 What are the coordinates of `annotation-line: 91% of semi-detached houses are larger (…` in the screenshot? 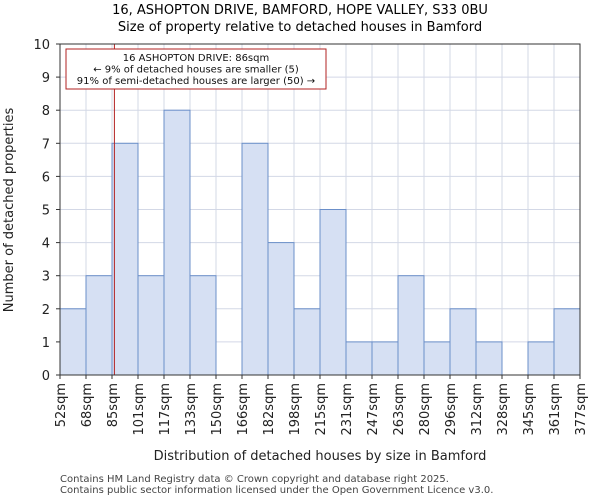 It's located at (196, 81).